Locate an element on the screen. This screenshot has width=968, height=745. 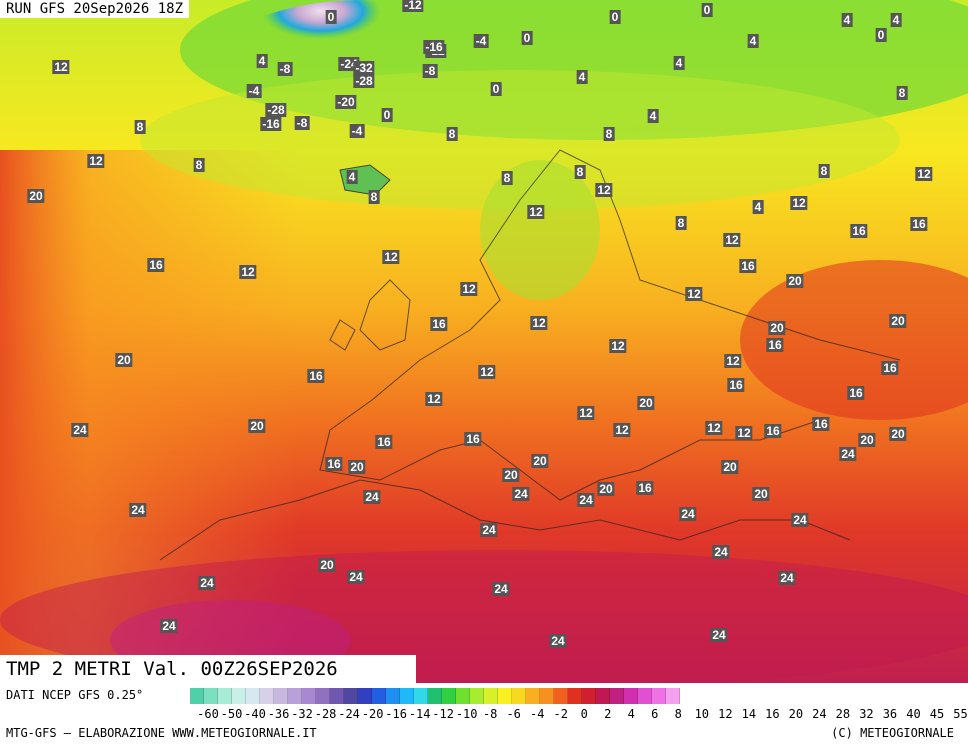
color-scale-tick: -20 is located at coordinates (372, 714).